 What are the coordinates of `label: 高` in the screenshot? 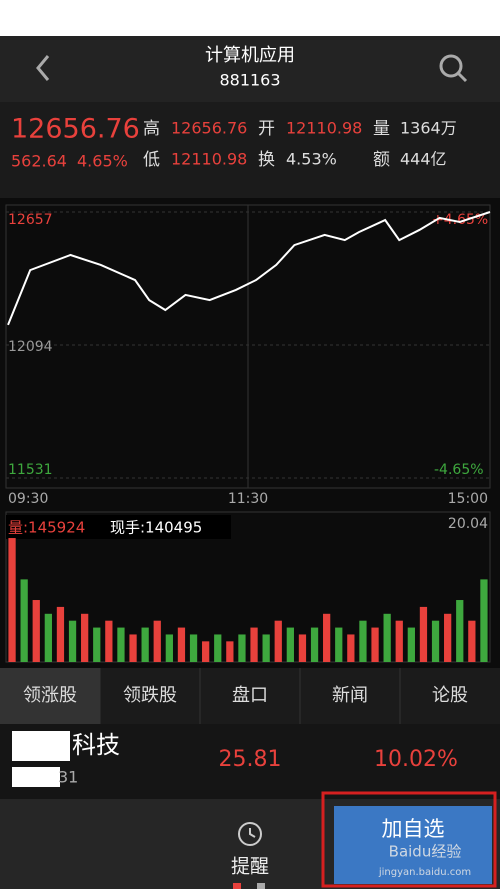 It's located at (151, 129).